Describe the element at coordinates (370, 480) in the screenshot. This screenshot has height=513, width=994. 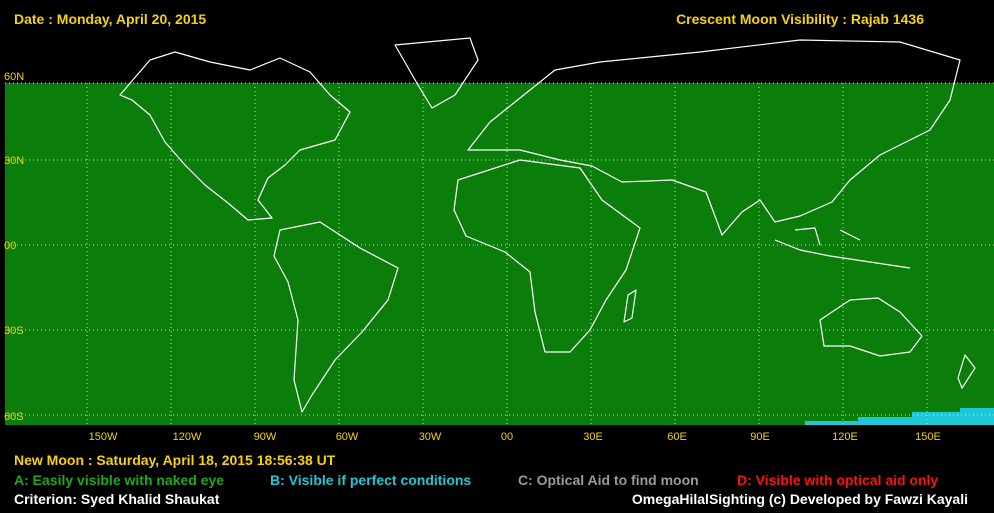
I see `legend-b: B: Visible if perfect conditions` at that location.